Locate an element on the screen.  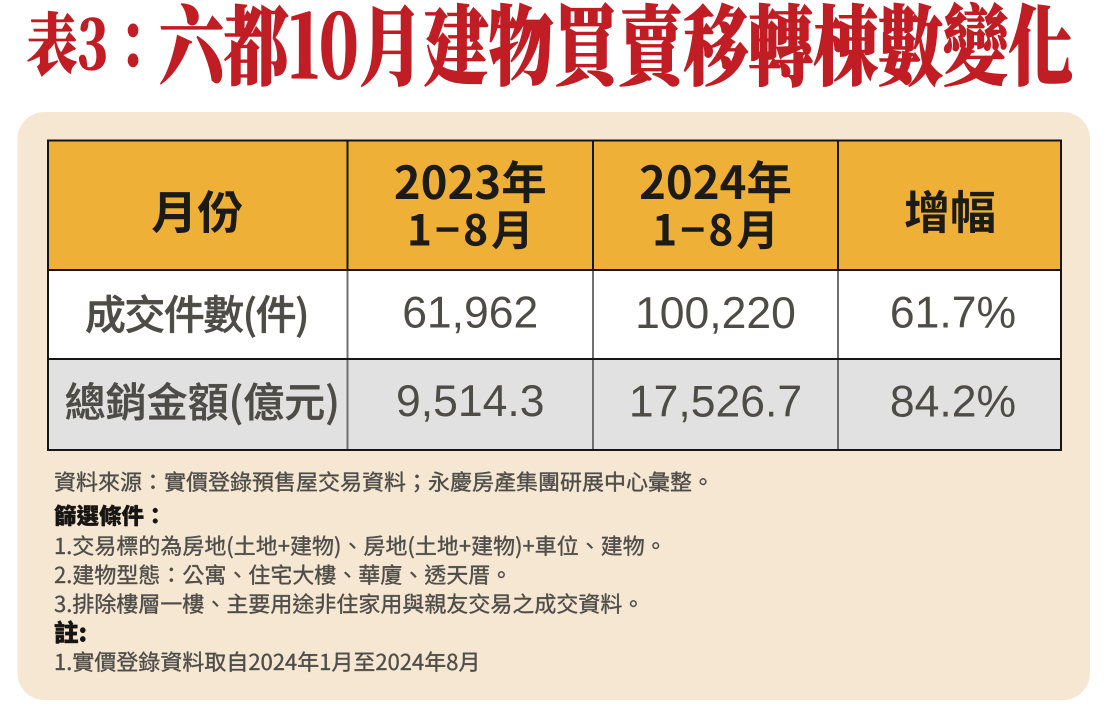
svg-text: 84.2% is located at coordinates (953, 402).